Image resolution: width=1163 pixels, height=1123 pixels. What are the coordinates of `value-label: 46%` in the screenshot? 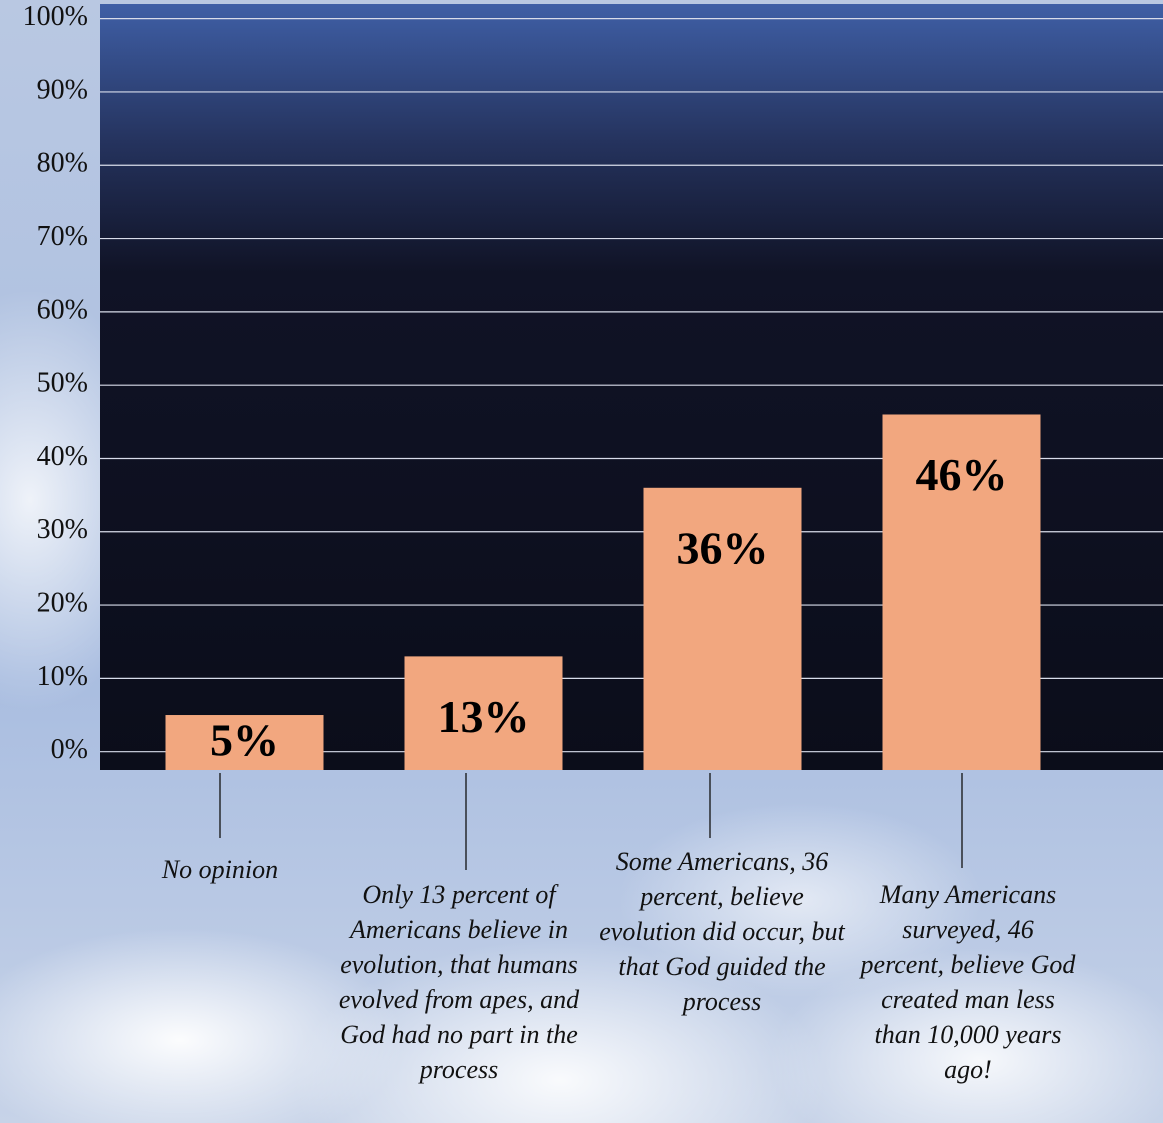 It's located at (962, 474).